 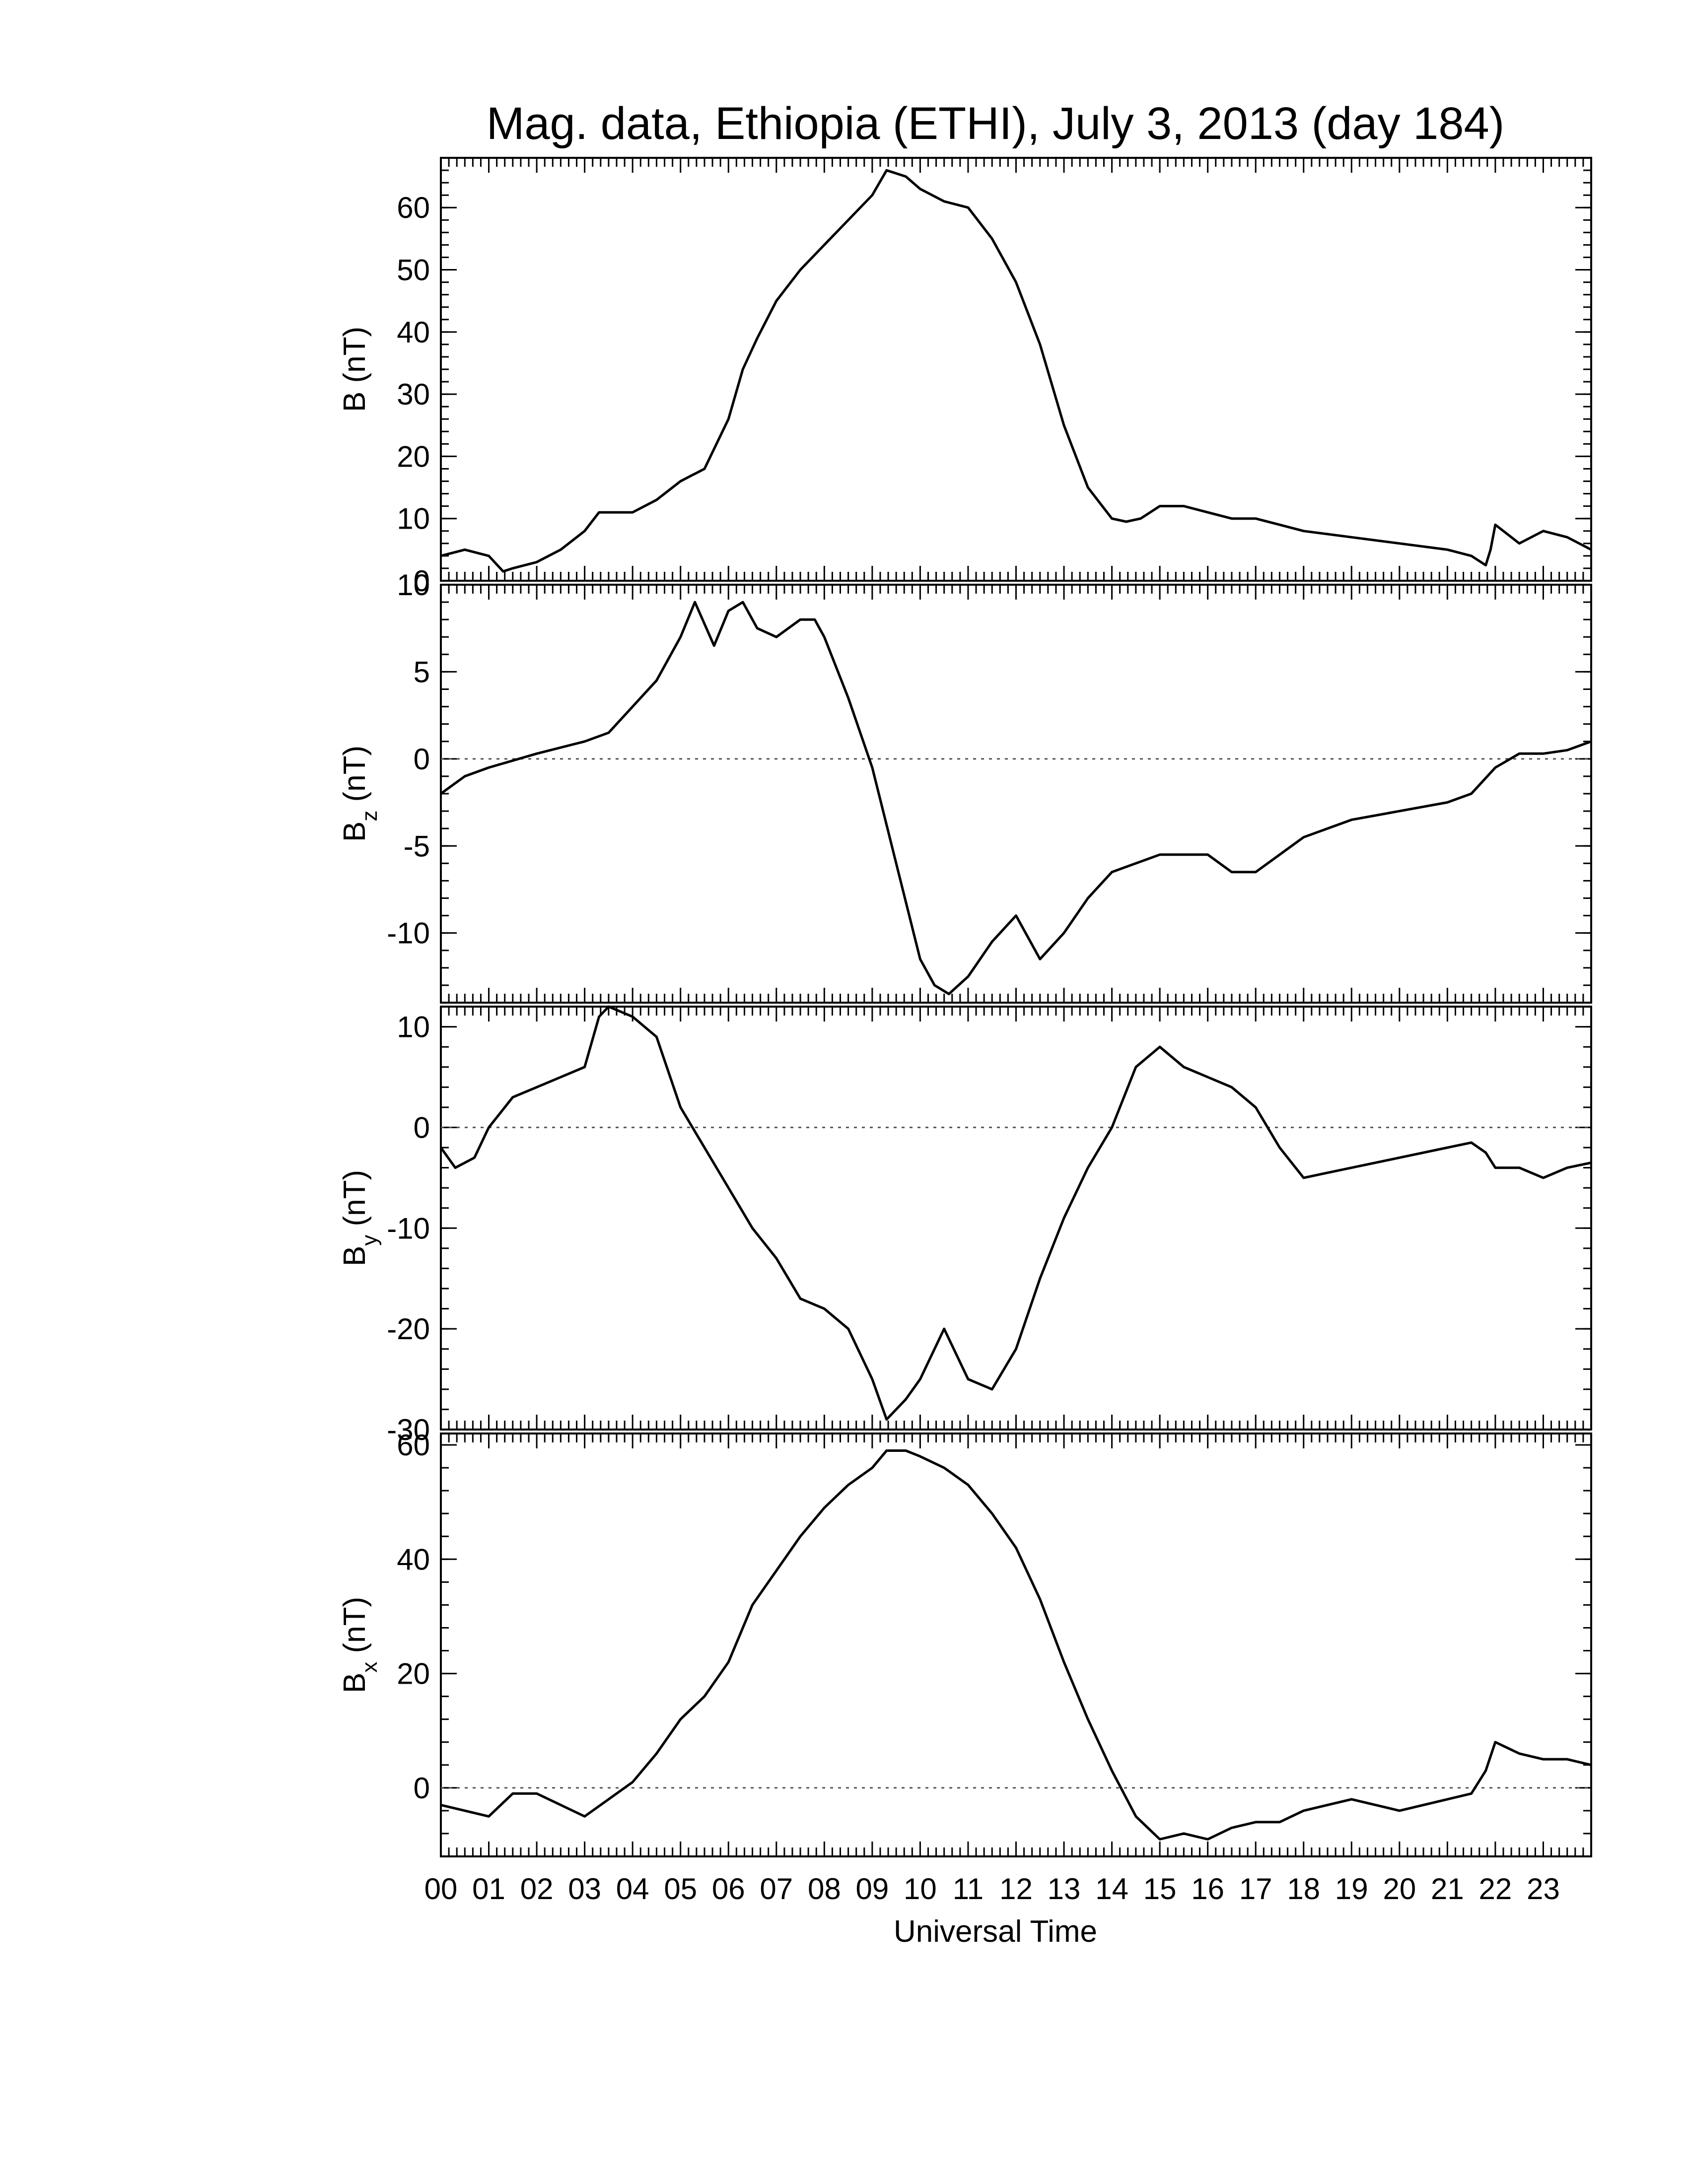 What do you see at coordinates (632, 1889) in the screenshot?
I see `x-tick-label: 04` at bounding box center [632, 1889].